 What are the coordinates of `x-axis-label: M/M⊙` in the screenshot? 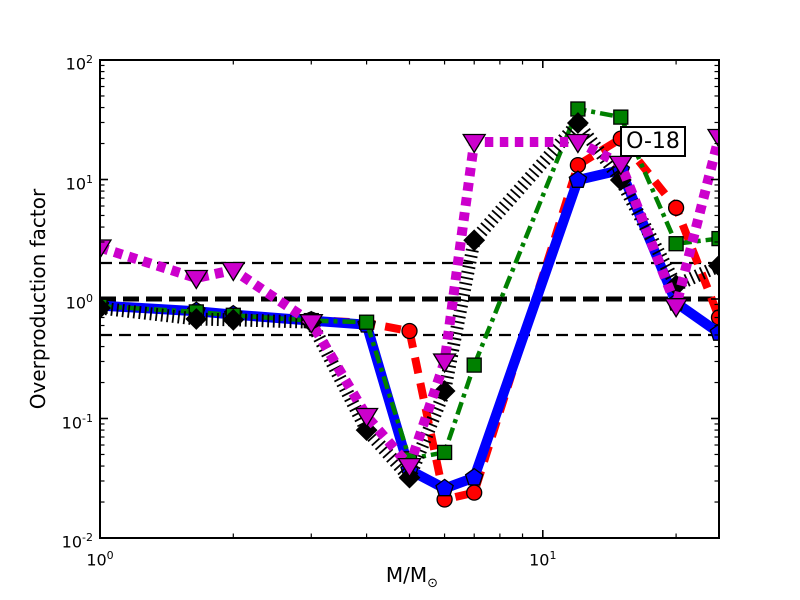 It's located at (412, 577).